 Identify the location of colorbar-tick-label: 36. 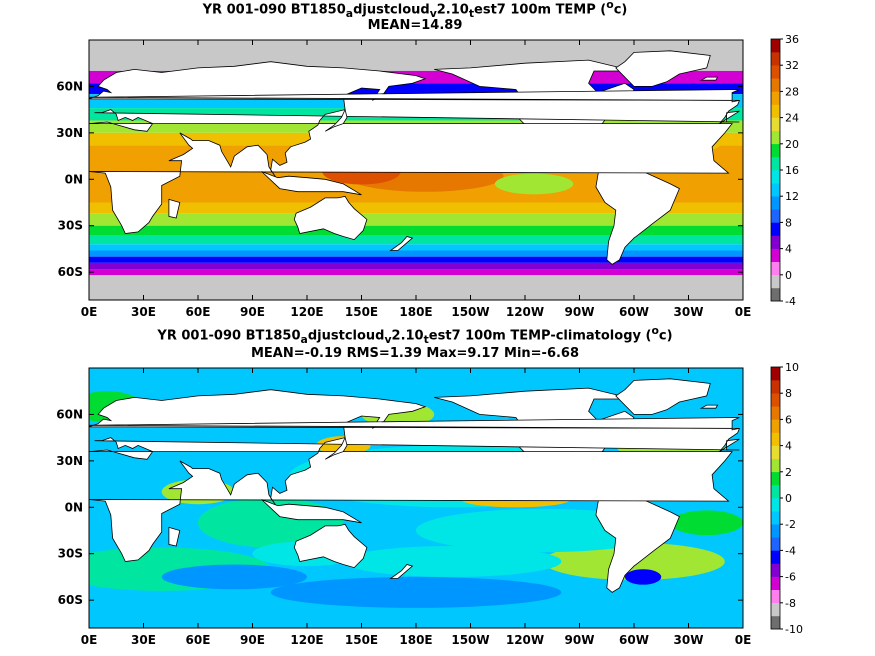
(792, 39).